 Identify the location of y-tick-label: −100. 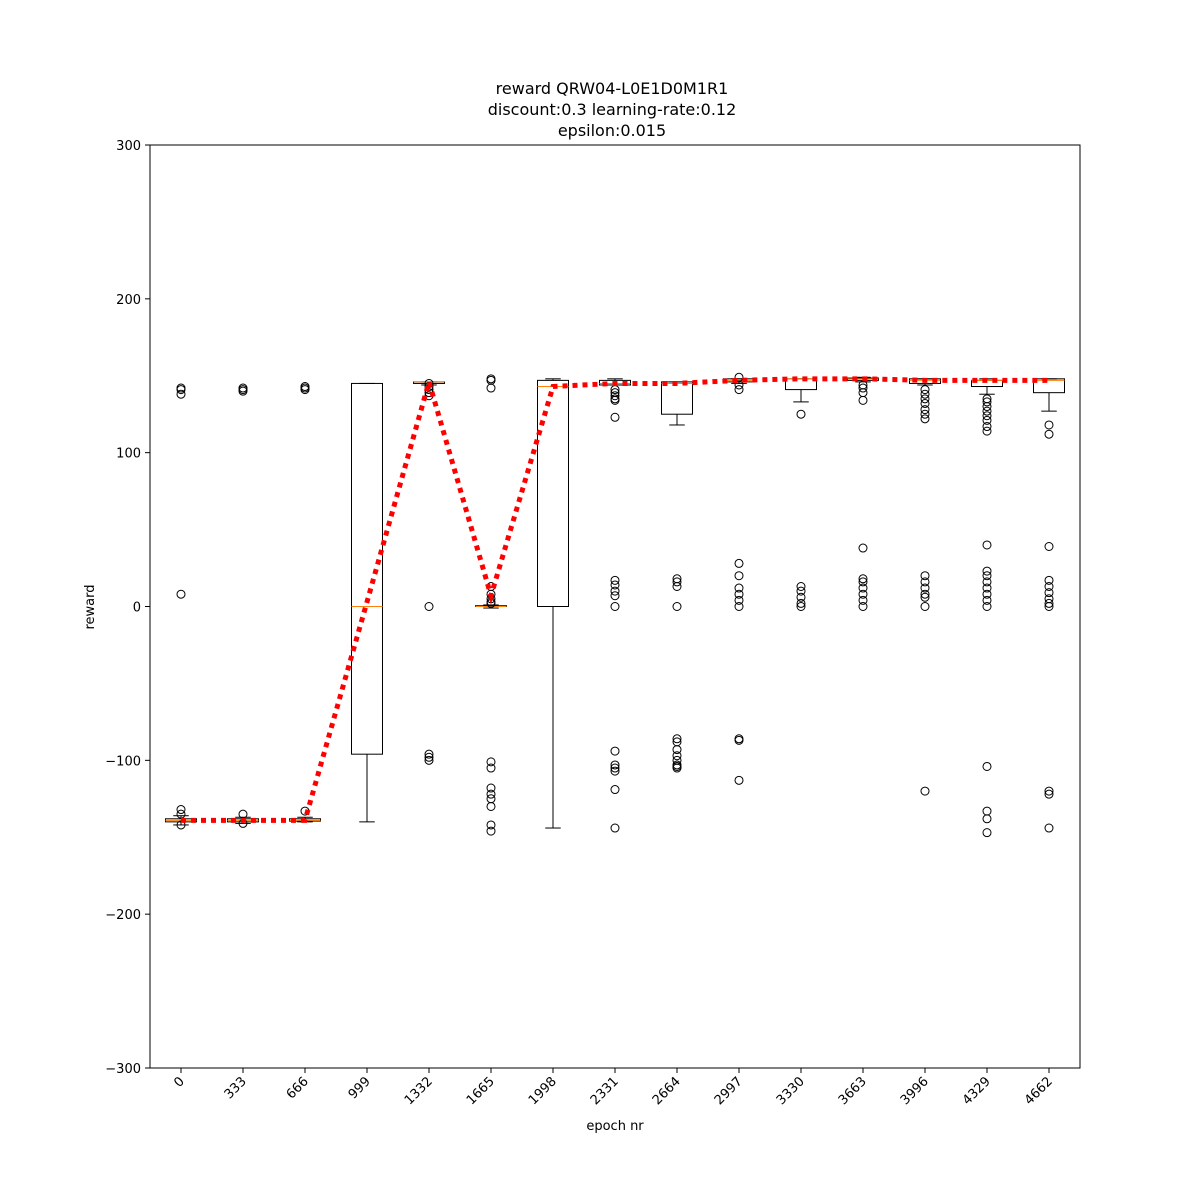
(123, 761).